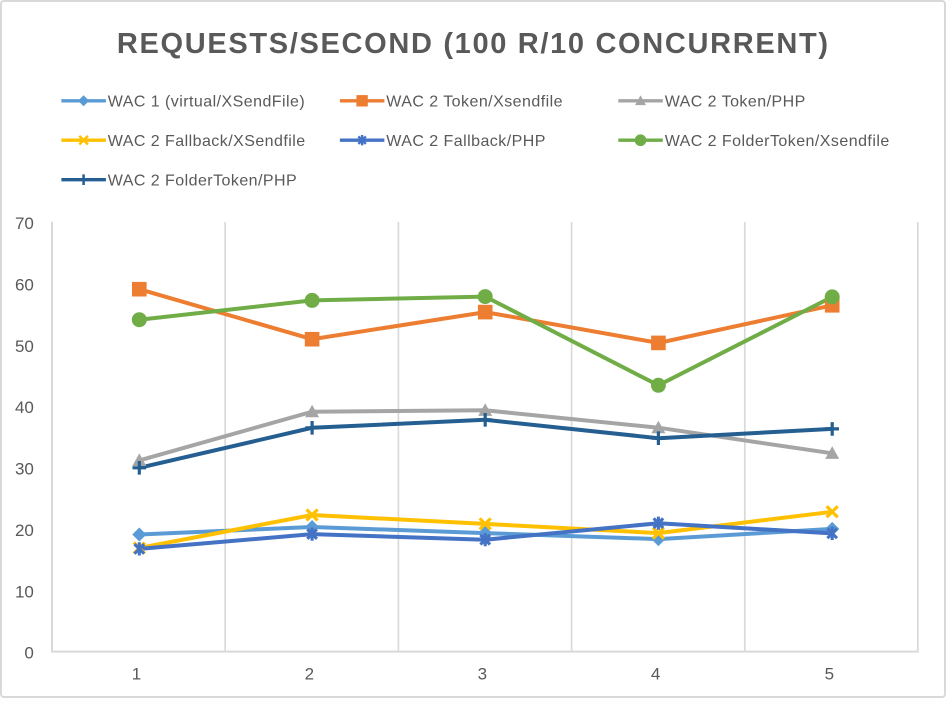 The image size is (946, 703). I want to click on svg-text: 60, so click(24, 284).